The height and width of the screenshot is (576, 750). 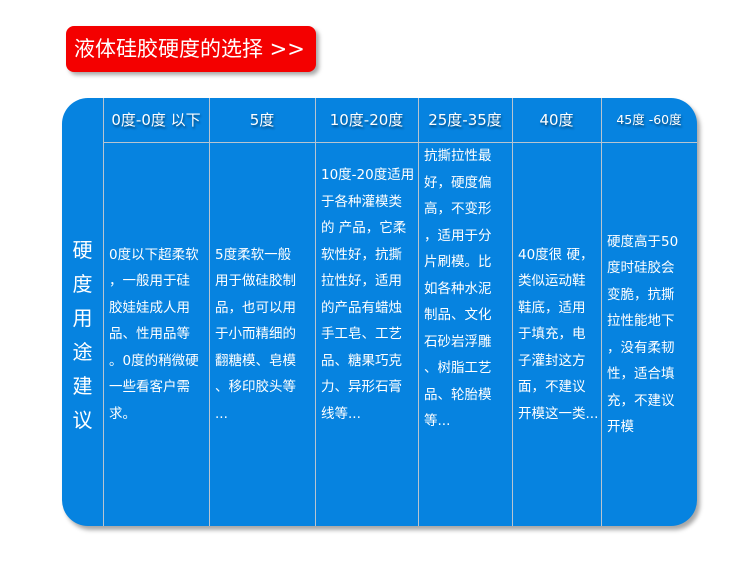 I want to click on cell-text-line: 10度-20度适用, so click(x=368, y=175).